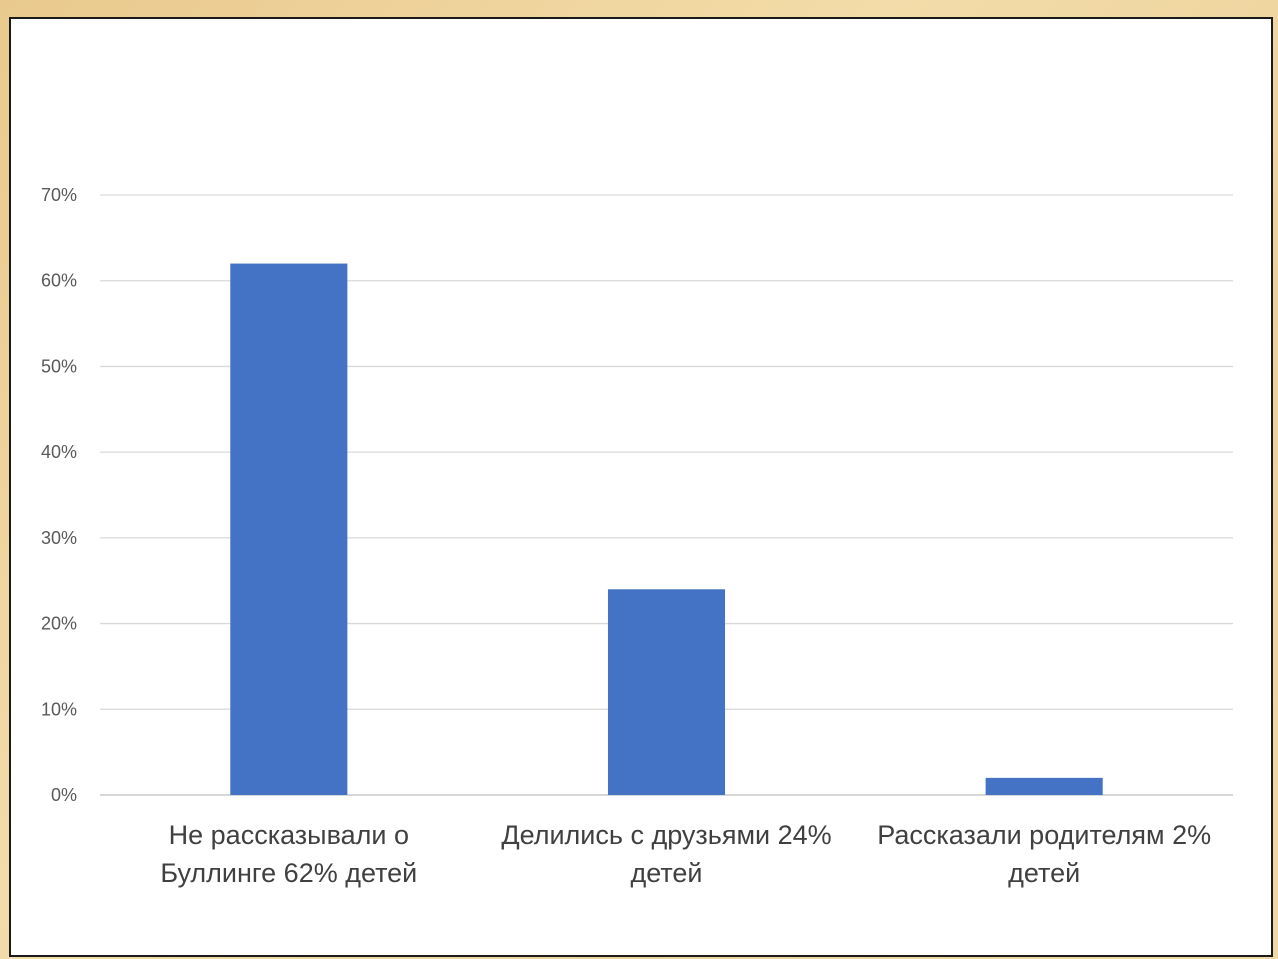 This screenshot has height=959, width=1278. What do you see at coordinates (666, 835) in the screenshot?
I see `x-category-label-line: Делились с друзьями 24%` at bounding box center [666, 835].